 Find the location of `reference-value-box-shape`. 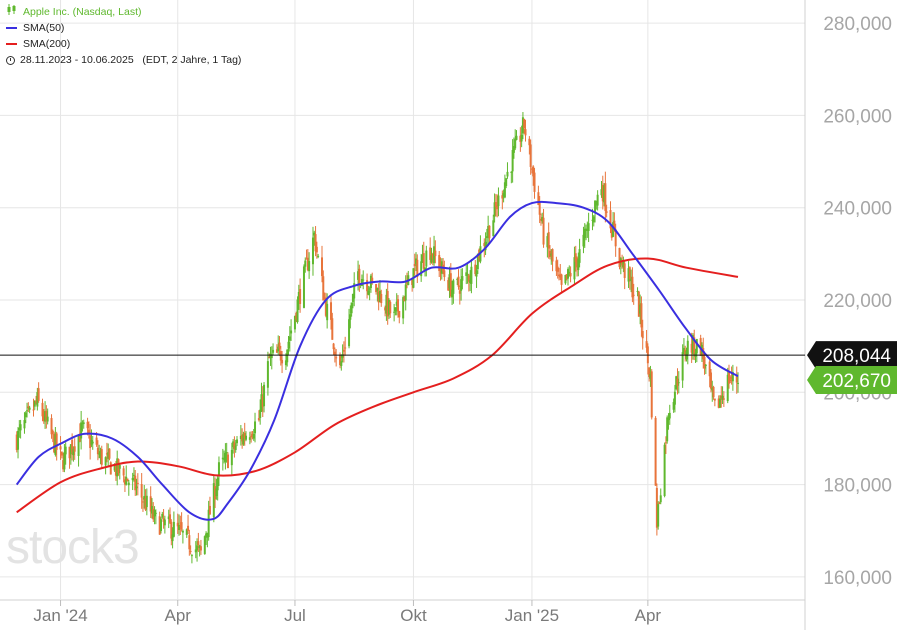

reference-value-box-shape is located at coordinates (852, 355).